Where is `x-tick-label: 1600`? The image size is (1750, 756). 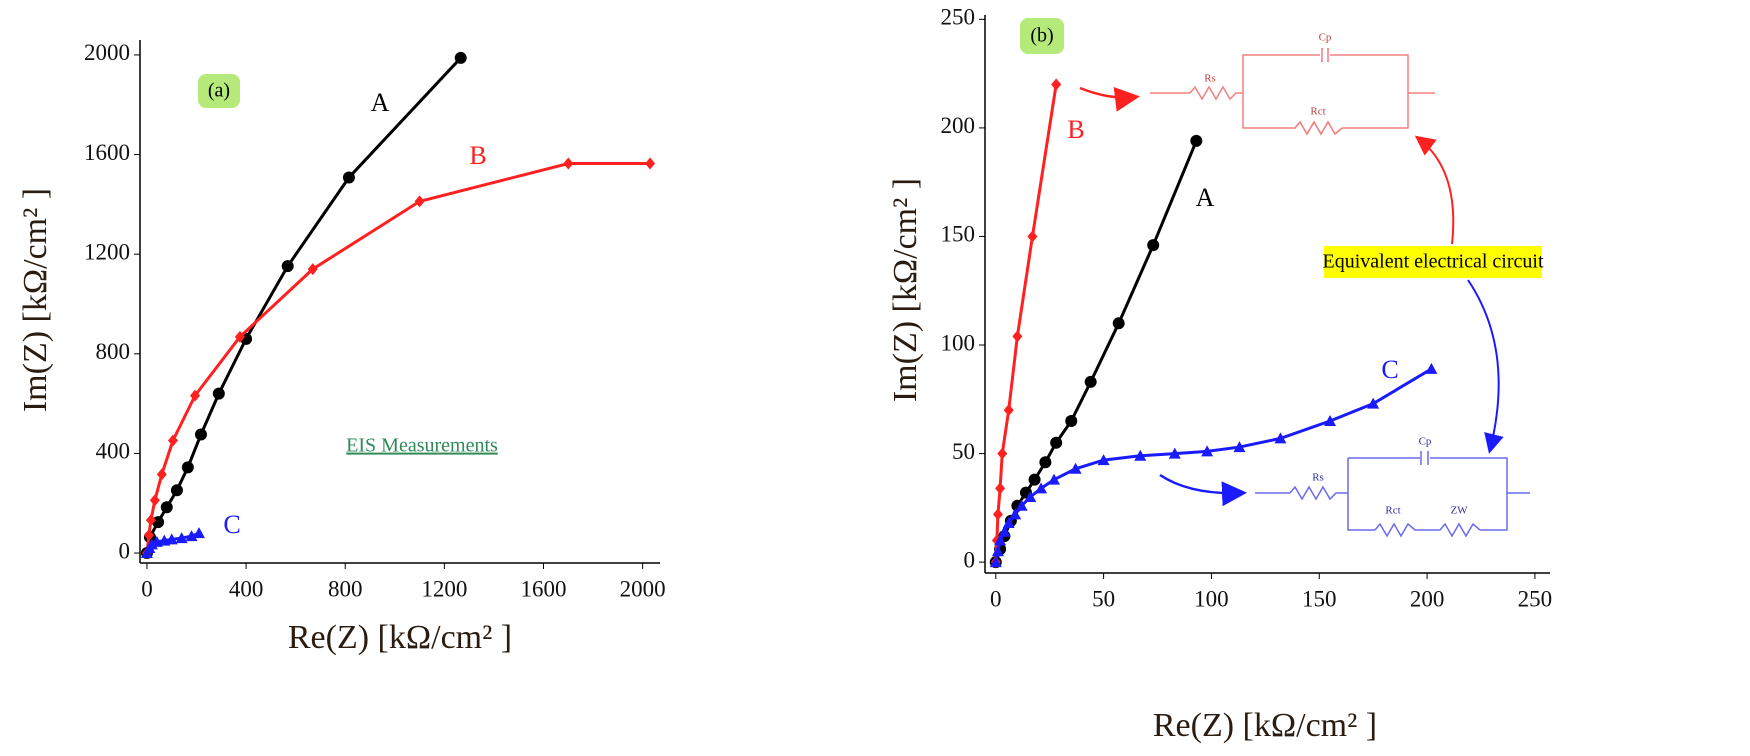
x-tick-label: 1600 is located at coordinates (544, 588).